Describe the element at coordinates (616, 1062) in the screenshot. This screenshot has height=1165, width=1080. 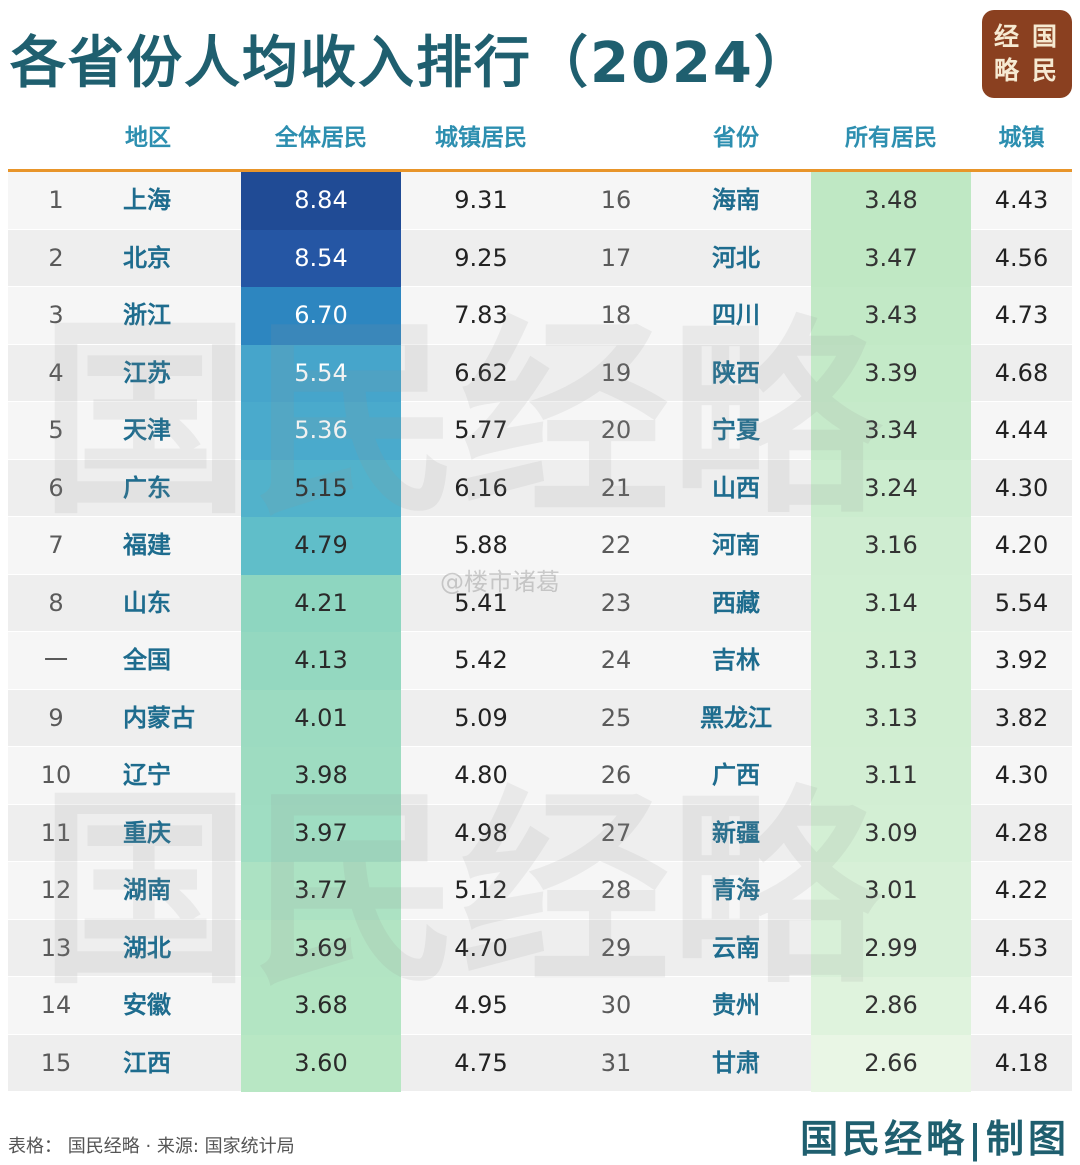
I see `rank-cell: 31` at that location.